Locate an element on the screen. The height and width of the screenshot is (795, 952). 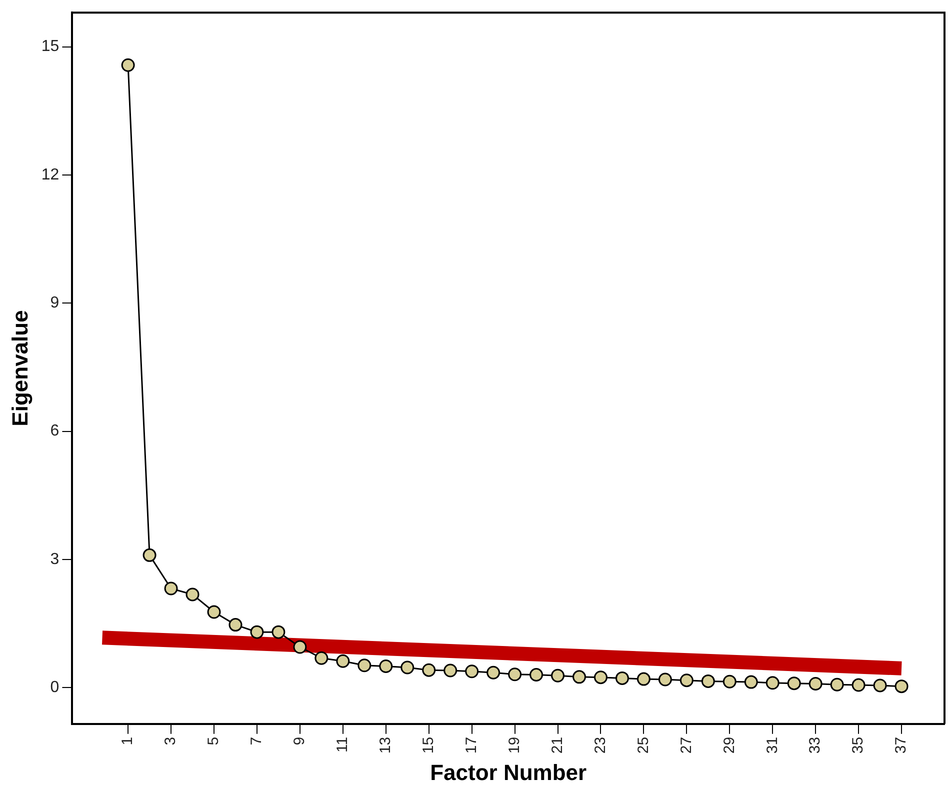
x-tick-label: 23 is located at coordinates (600, 745).